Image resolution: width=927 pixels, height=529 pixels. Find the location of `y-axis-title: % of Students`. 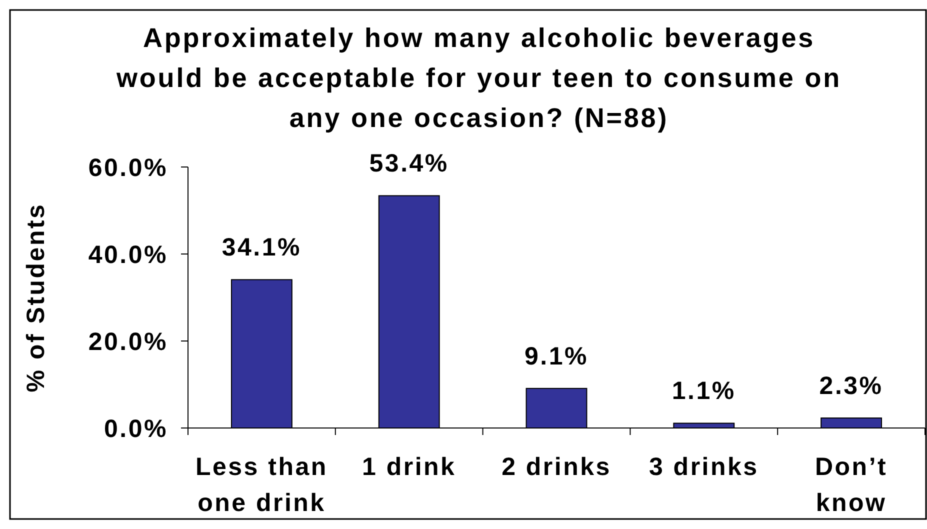

y-axis-title: % of Students is located at coordinates (36, 297).